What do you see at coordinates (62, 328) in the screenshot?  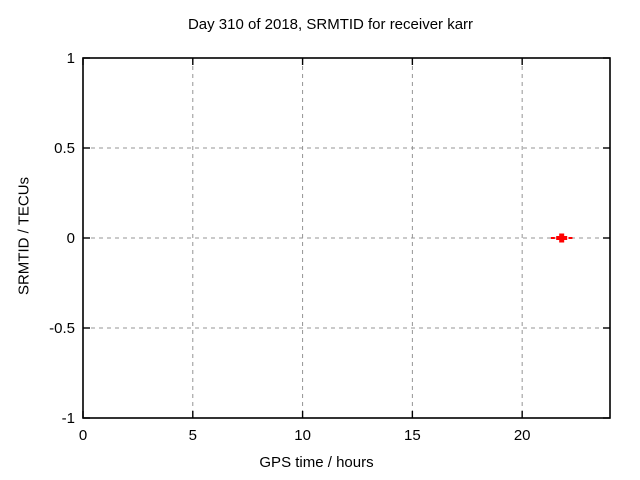 I see `y-tick-label: -0.5` at bounding box center [62, 328].